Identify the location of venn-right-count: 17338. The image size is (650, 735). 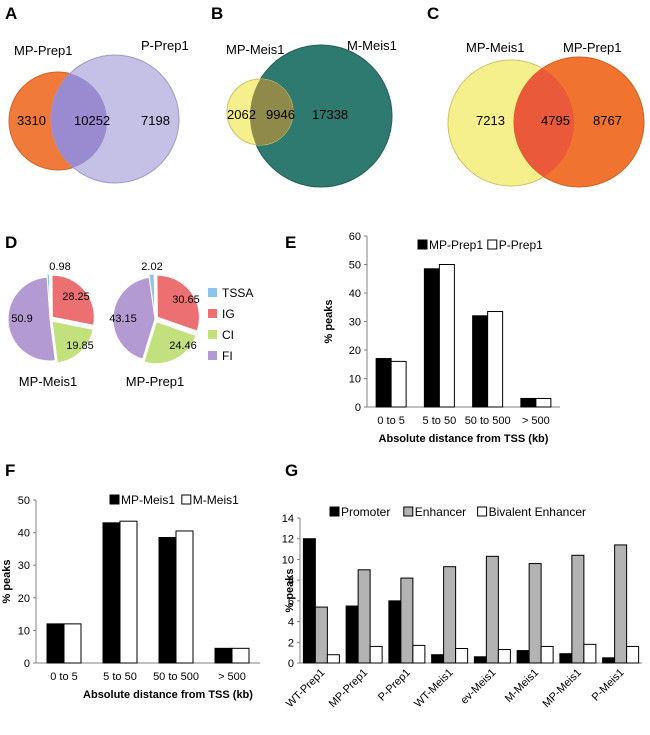
(330, 114).